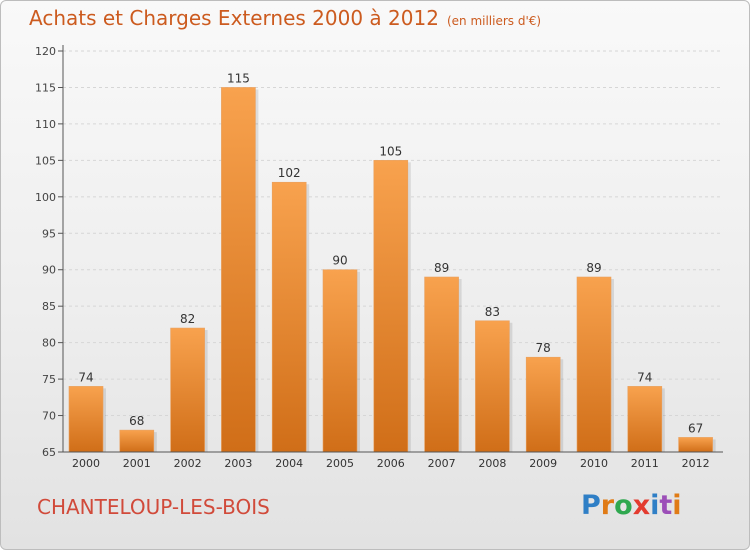 This screenshot has width=750, height=550. I want to click on x-tick-label: 2012, so click(696, 463).